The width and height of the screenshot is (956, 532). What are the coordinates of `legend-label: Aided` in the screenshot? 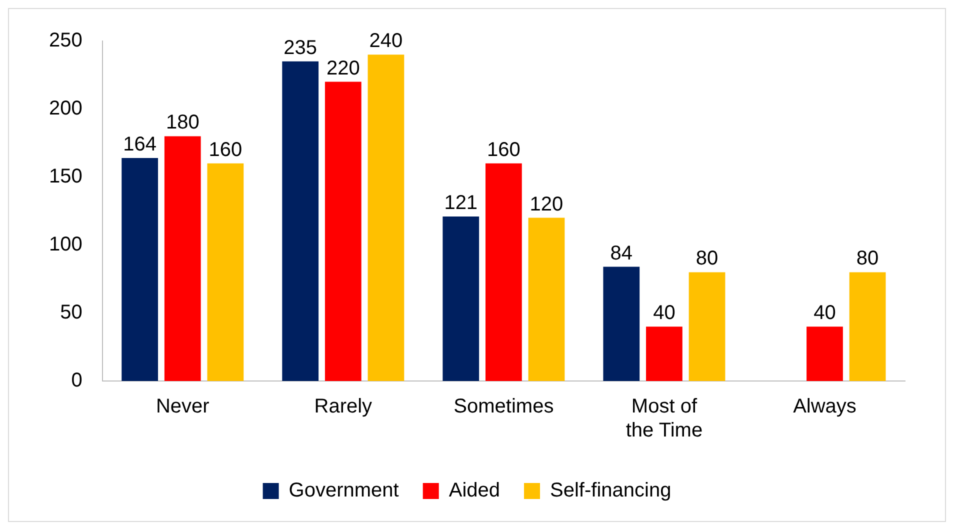 It's located at (474, 491).